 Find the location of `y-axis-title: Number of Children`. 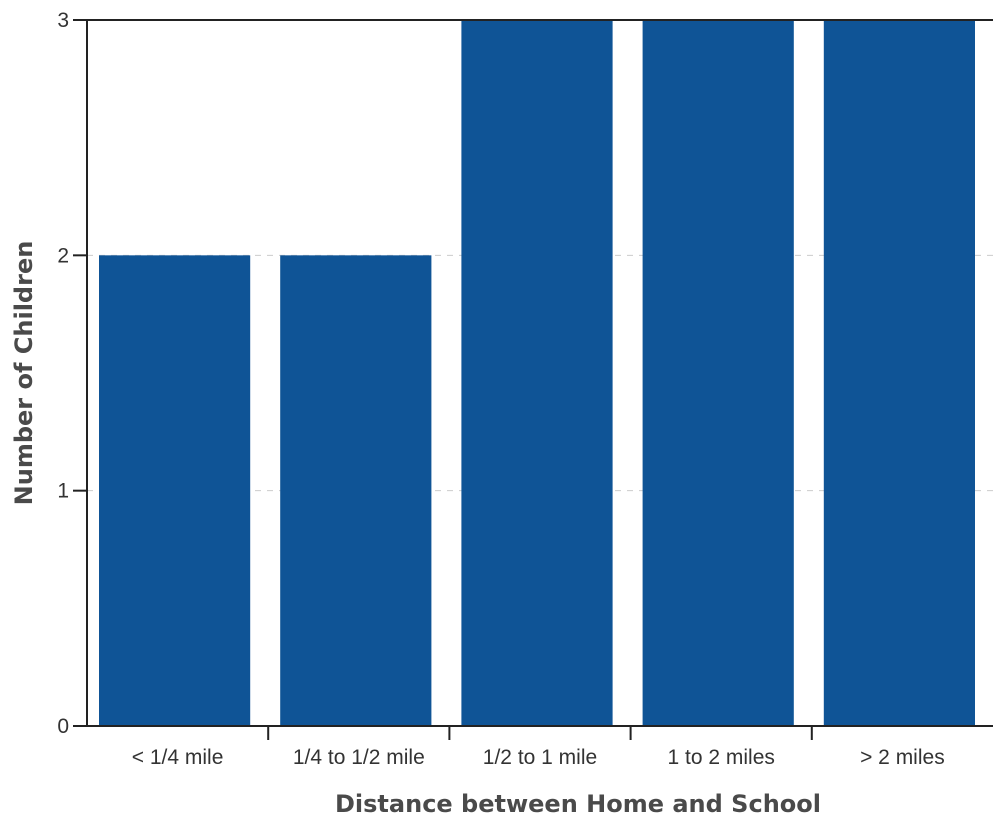

y-axis-title: Number of Children is located at coordinates (24, 373).